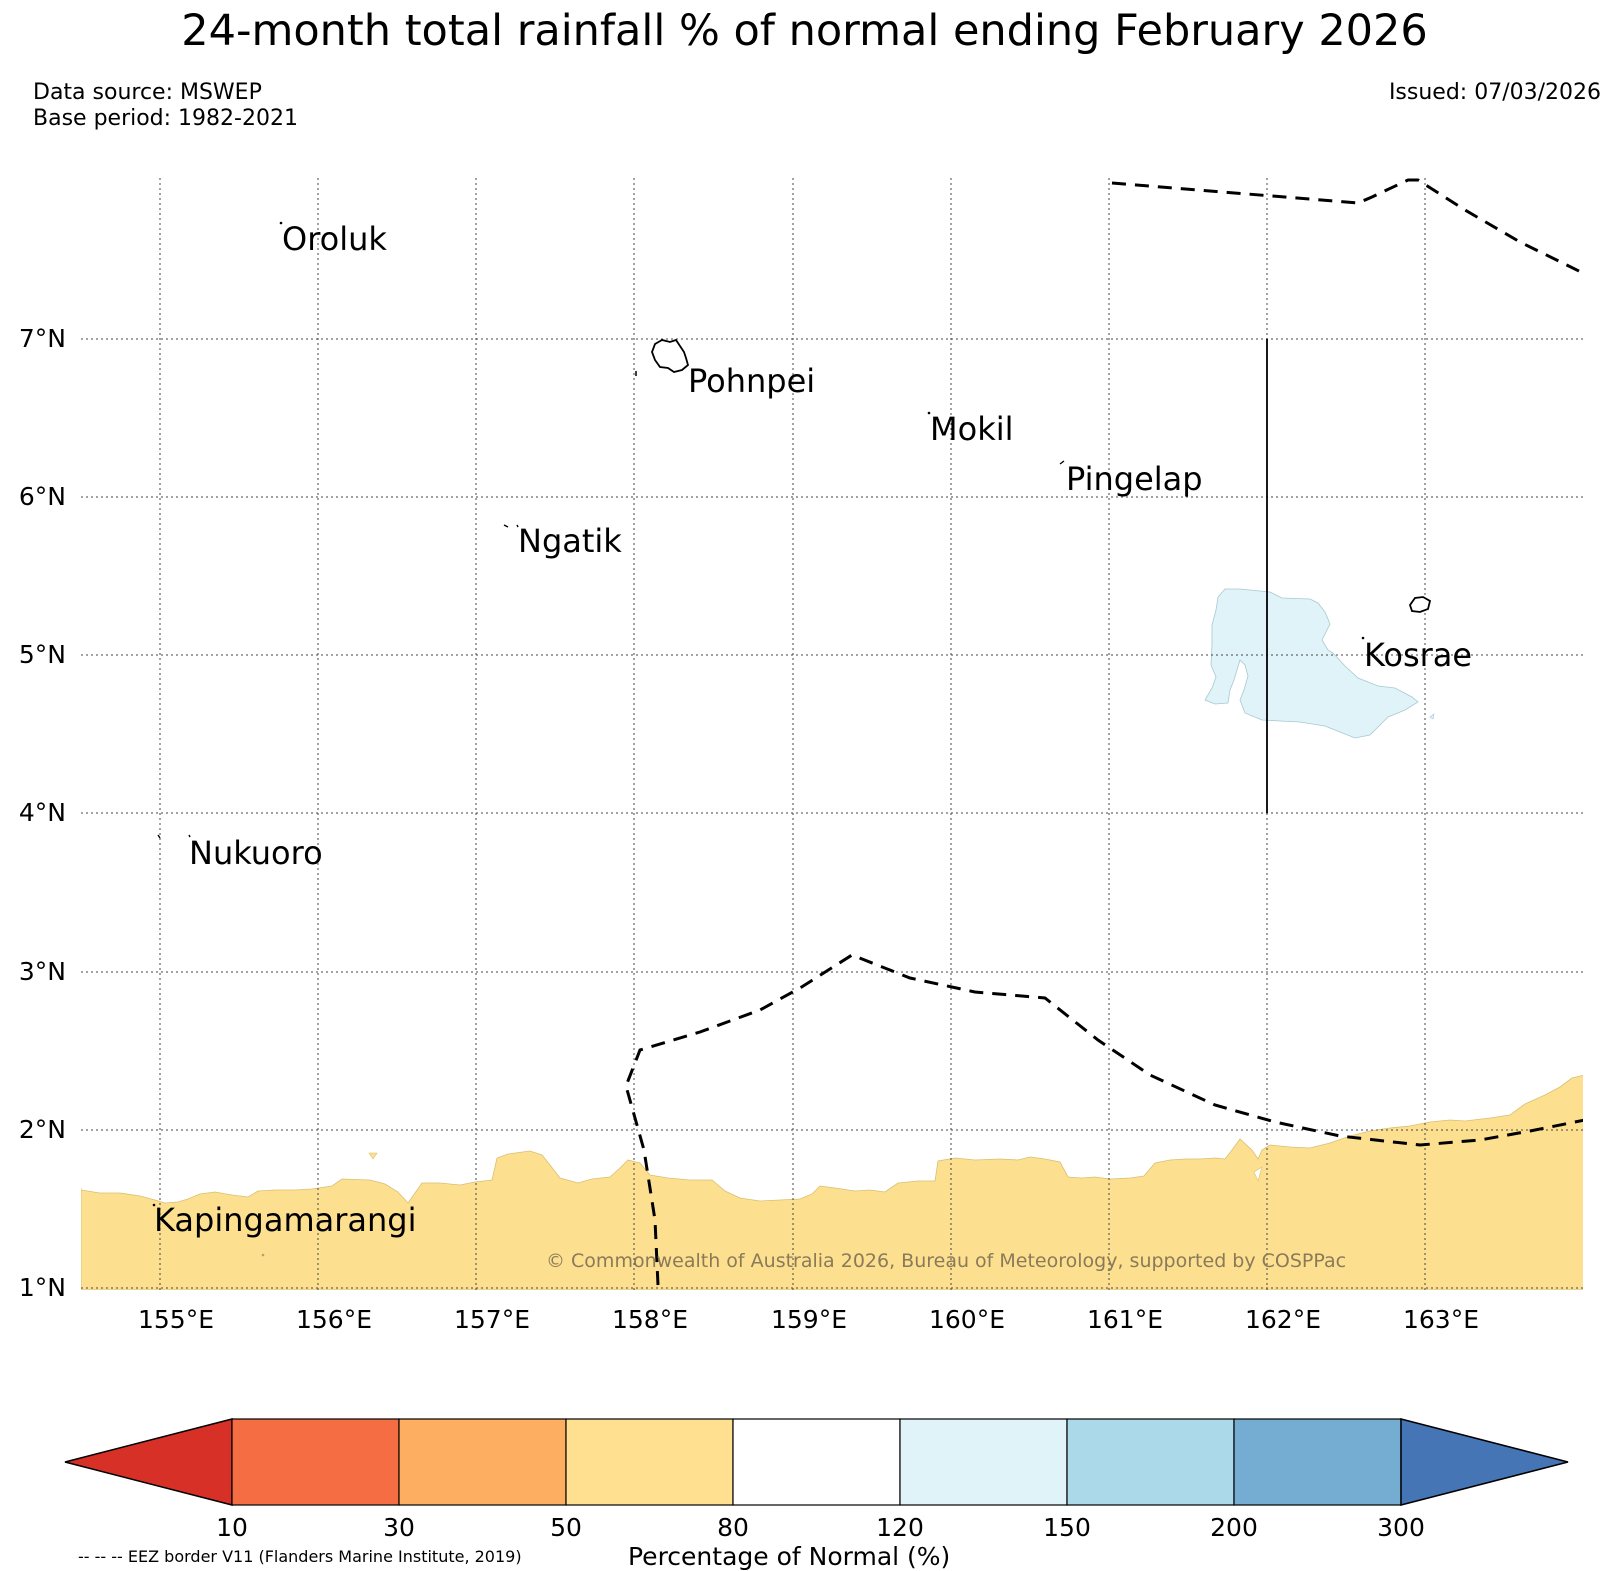  What do you see at coordinates (650, 1319) in the screenshot?
I see `lon-label: 158°E` at bounding box center [650, 1319].